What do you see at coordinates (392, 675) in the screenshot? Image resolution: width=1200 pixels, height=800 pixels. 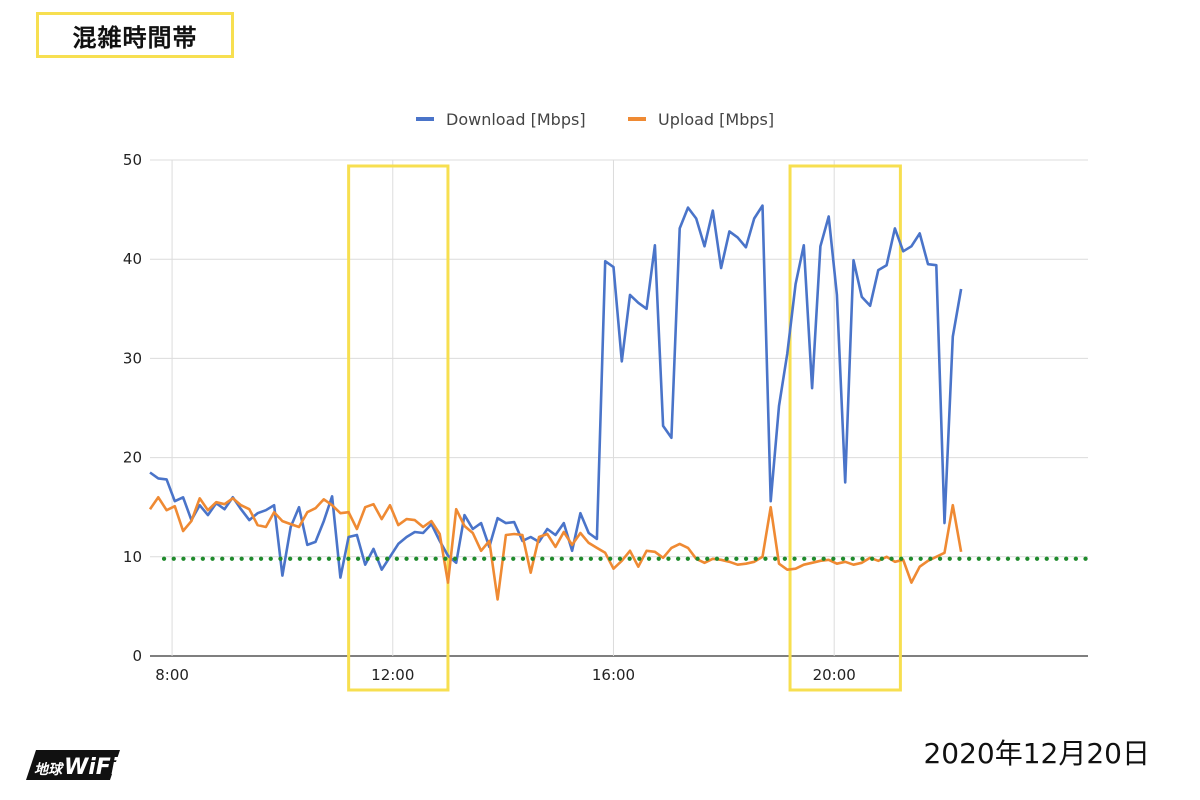 I see `x-tick-label: 12:00` at bounding box center [392, 675].